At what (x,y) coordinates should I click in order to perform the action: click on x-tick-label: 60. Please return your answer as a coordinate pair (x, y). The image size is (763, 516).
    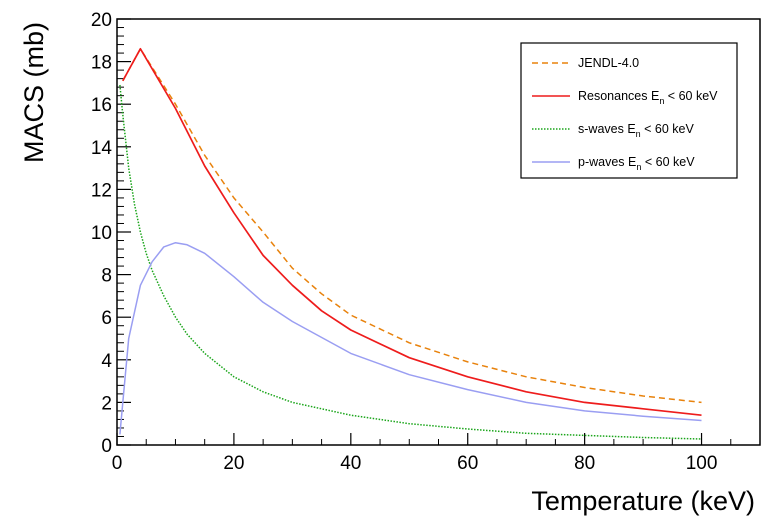
    Looking at the image, I should click on (467, 463).